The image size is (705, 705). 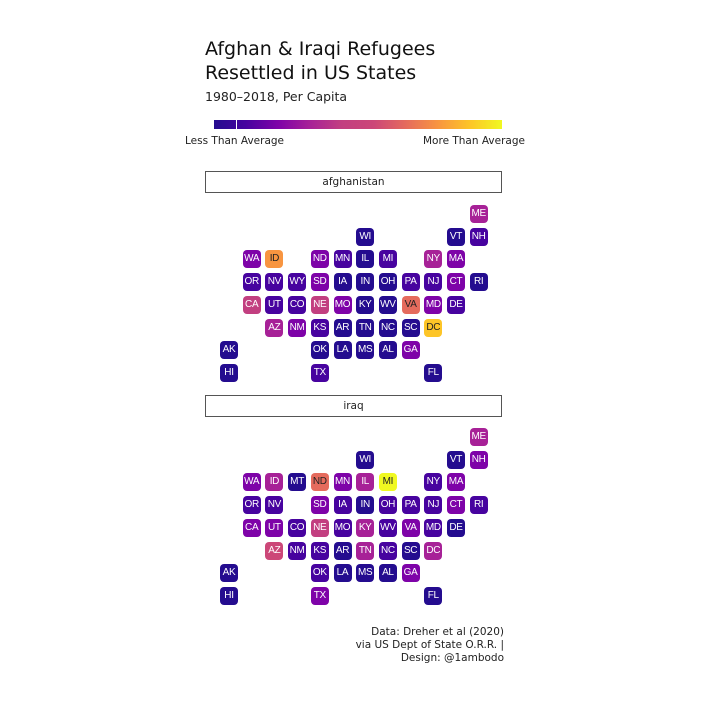 What do you see at coordinates (365, 482) in the screenshot?
I see `tile-iraq-il: IL` at bounding box center [365, 482].